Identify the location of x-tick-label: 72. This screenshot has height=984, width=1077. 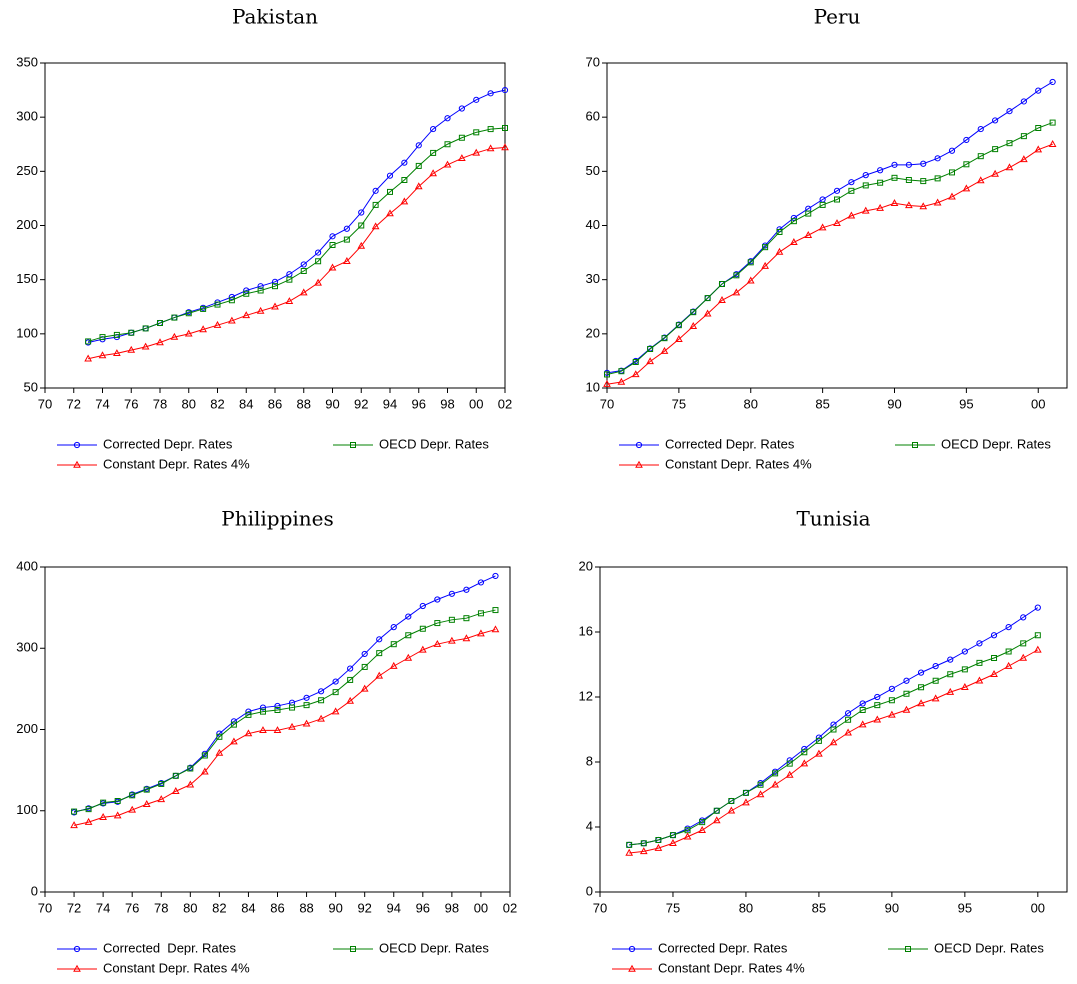
(74, 403).